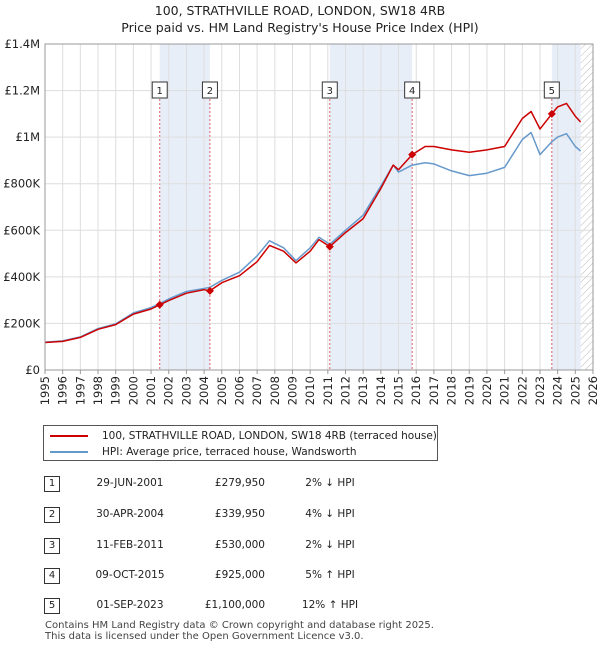 The height and width of the screenshot is (650, 600). I want to click on sale-label: 5, so click(552, 91).